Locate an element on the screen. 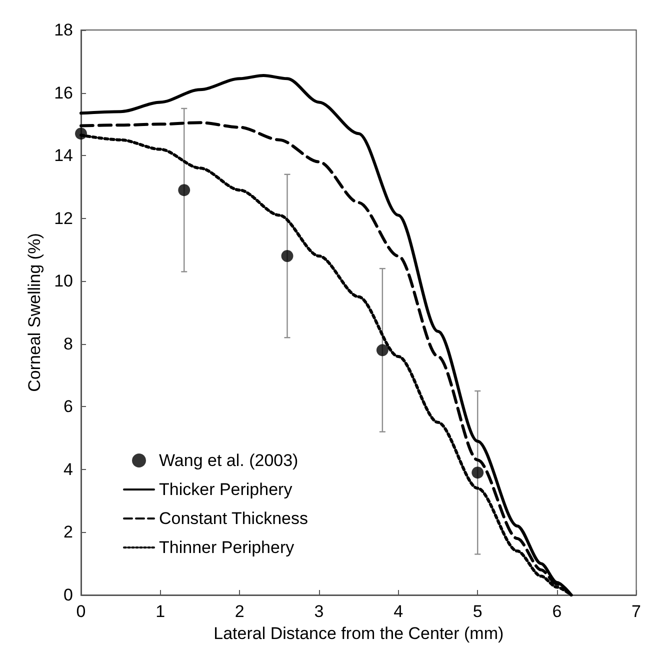 The width and height of the screenshot is (652, 664). y-tick-label: 14 is located at coordinates (63, 156).